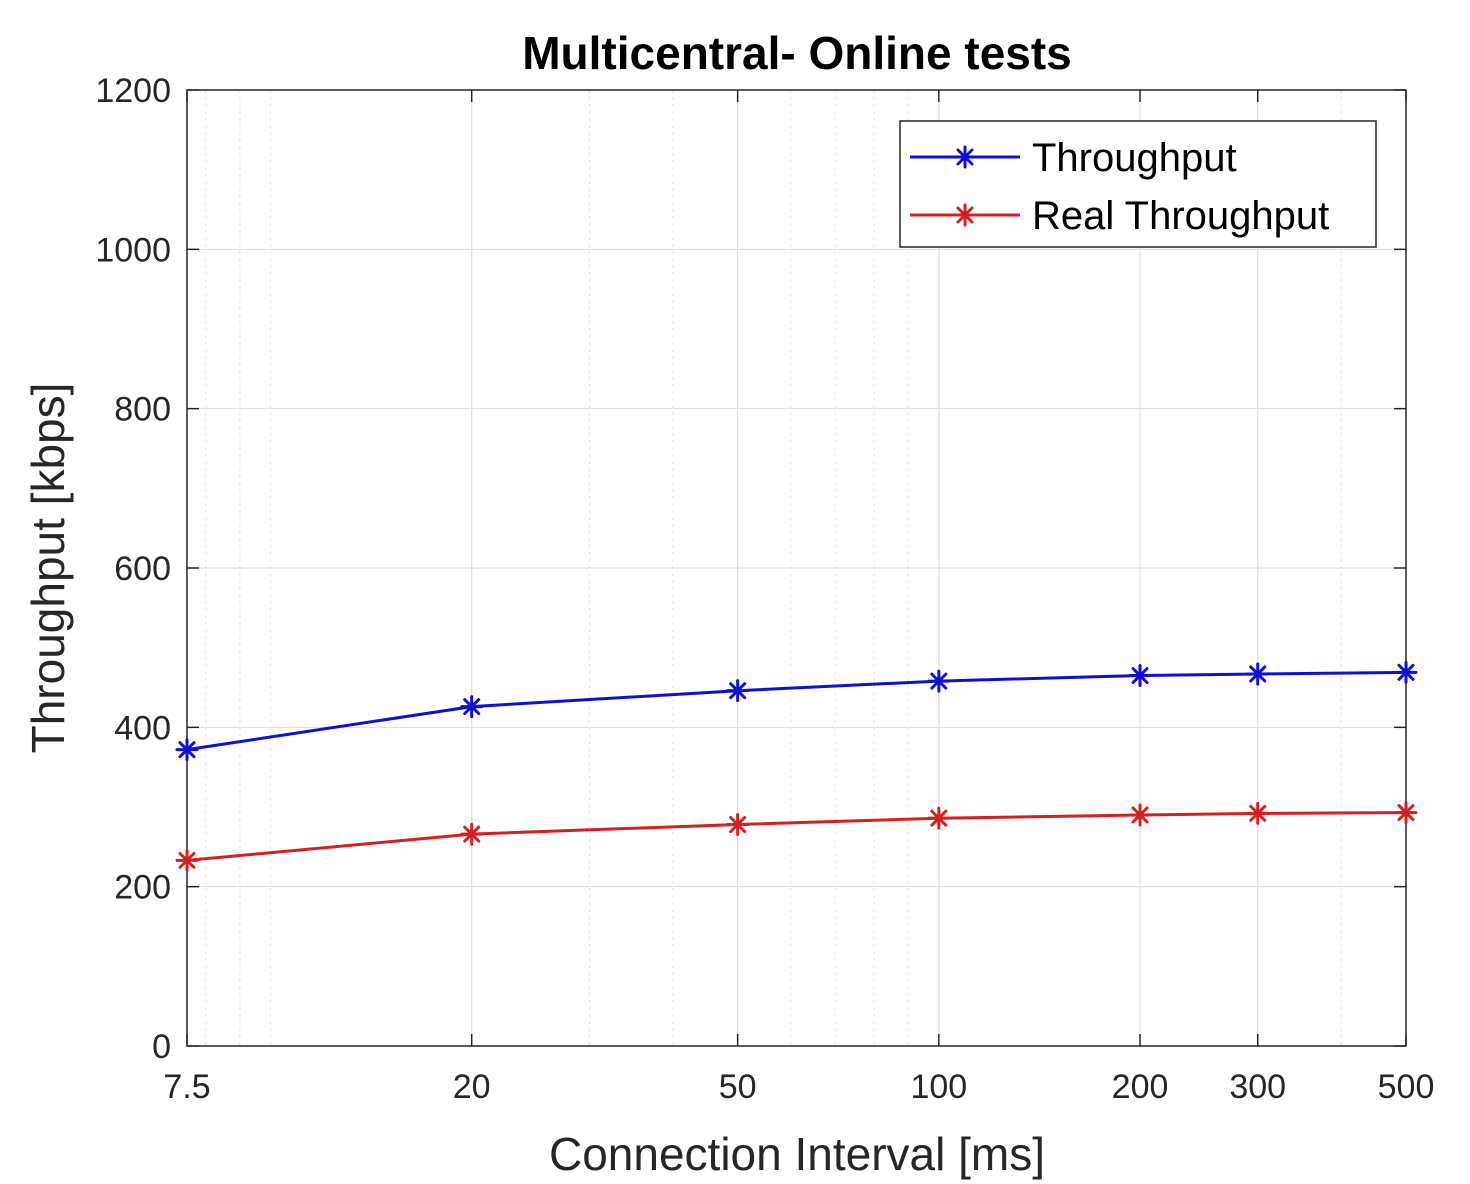 This screenshot has height=1184, width=1470. I want to click on x-tick-label: 50, so click(738, 1087).